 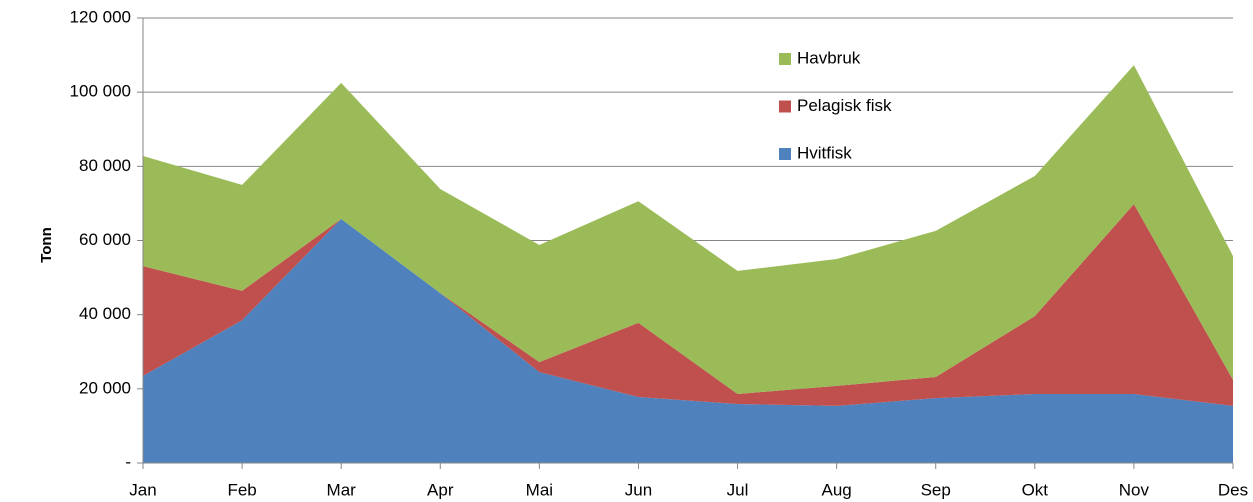 I want to click on x-tick-label: Feb, so click(x=241, y=489).